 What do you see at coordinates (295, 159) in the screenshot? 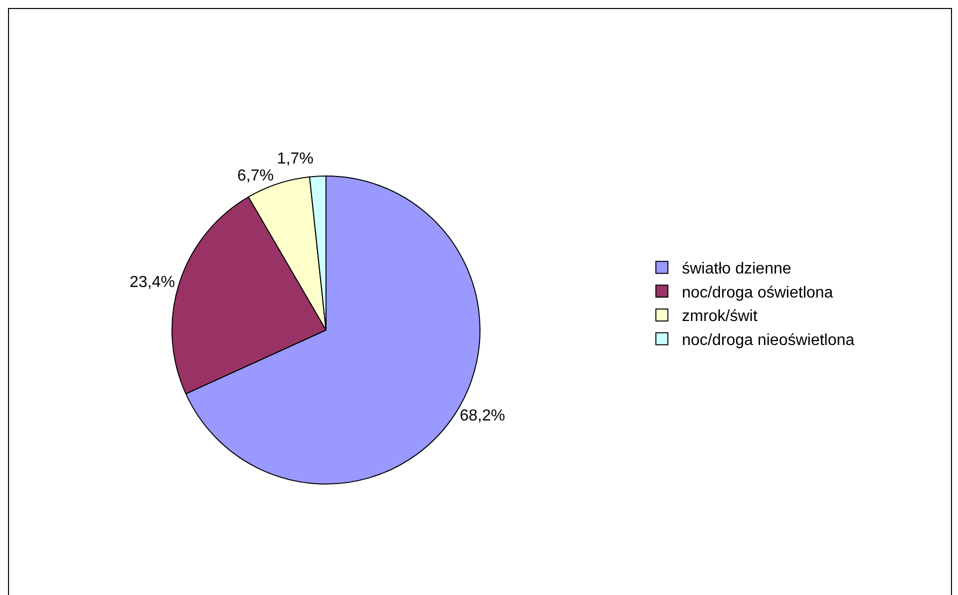
I see `data-label: 1,7%` at bounding box center [295, 159].